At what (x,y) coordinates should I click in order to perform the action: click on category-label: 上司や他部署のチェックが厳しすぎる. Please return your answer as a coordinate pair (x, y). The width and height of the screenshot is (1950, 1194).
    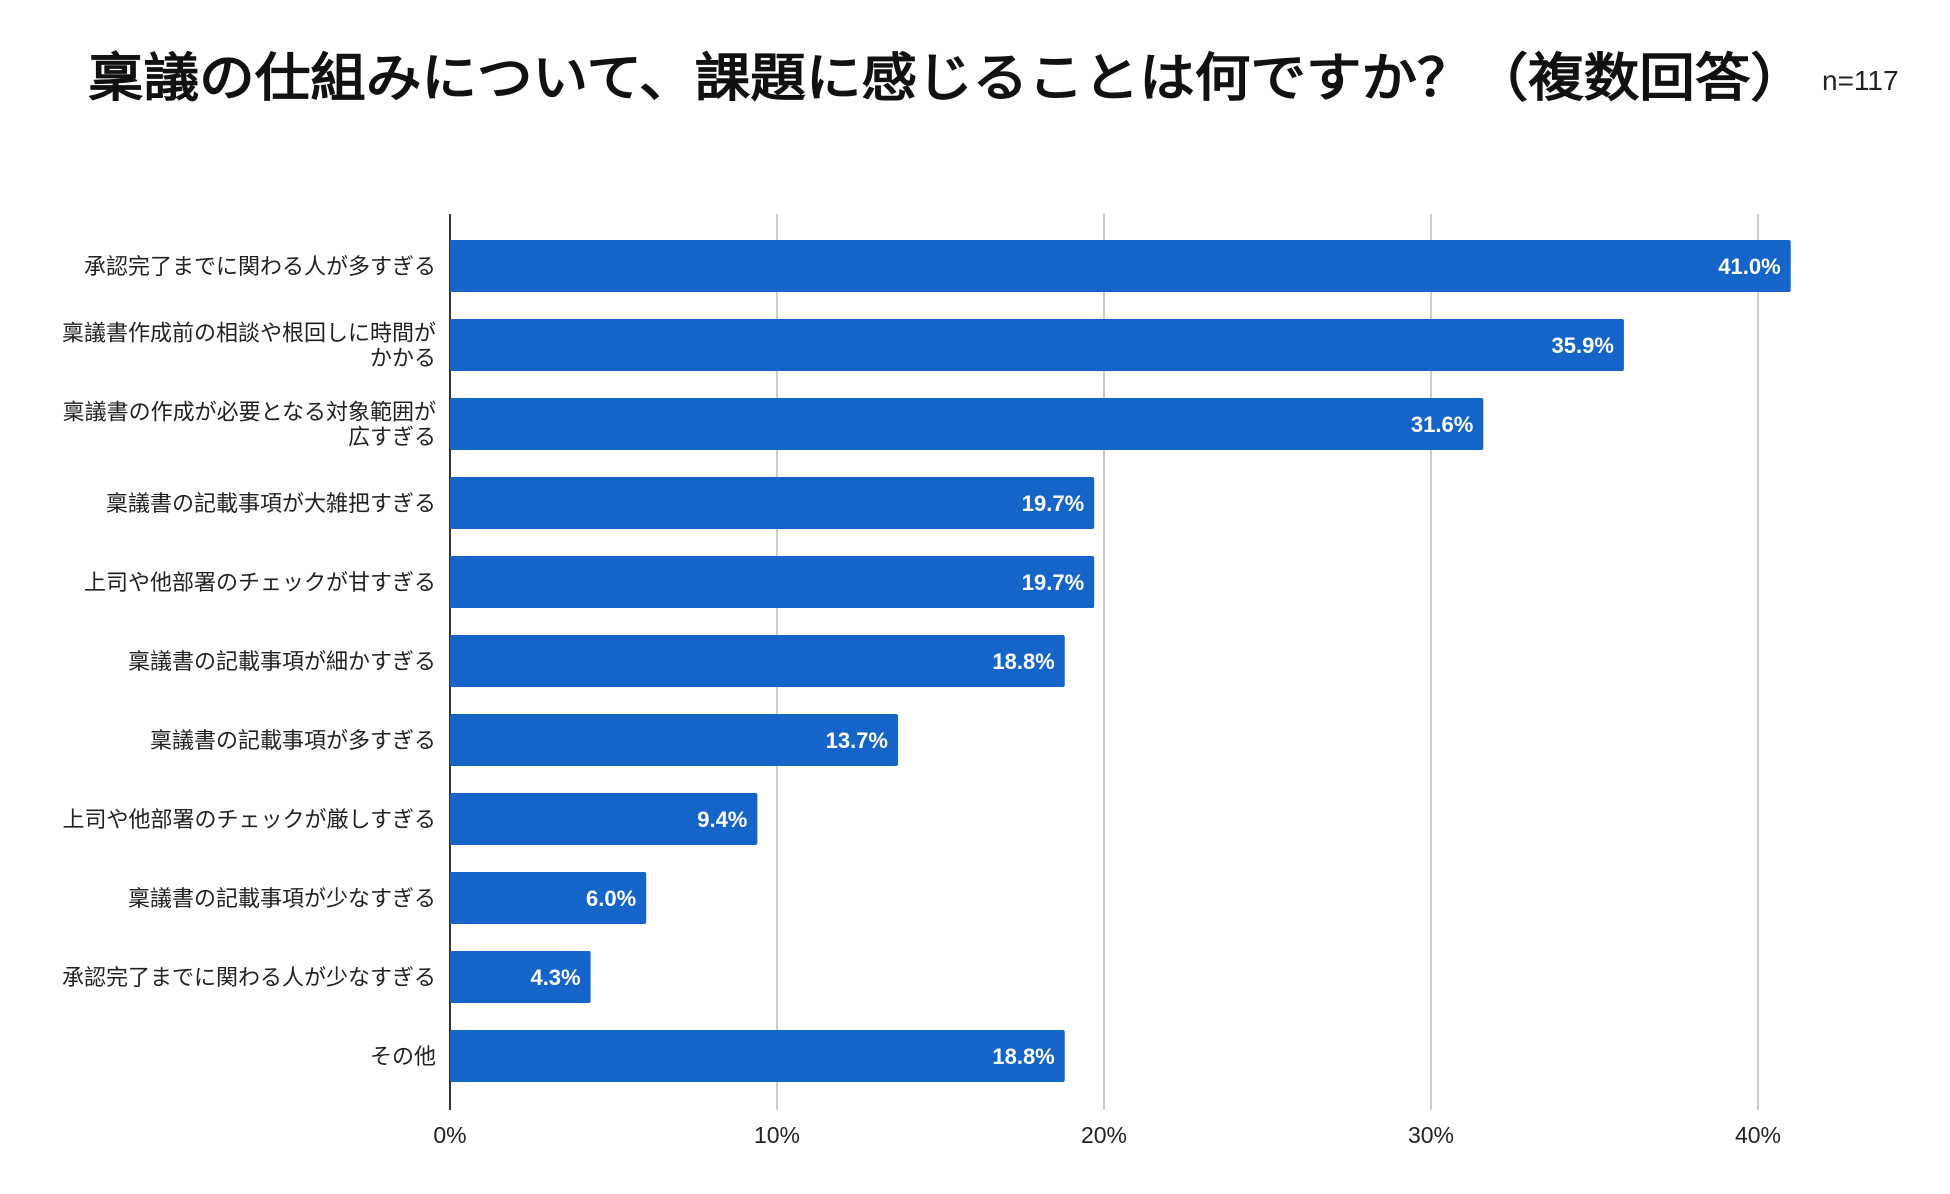
    Looking at the image, I should click on (249, 820).